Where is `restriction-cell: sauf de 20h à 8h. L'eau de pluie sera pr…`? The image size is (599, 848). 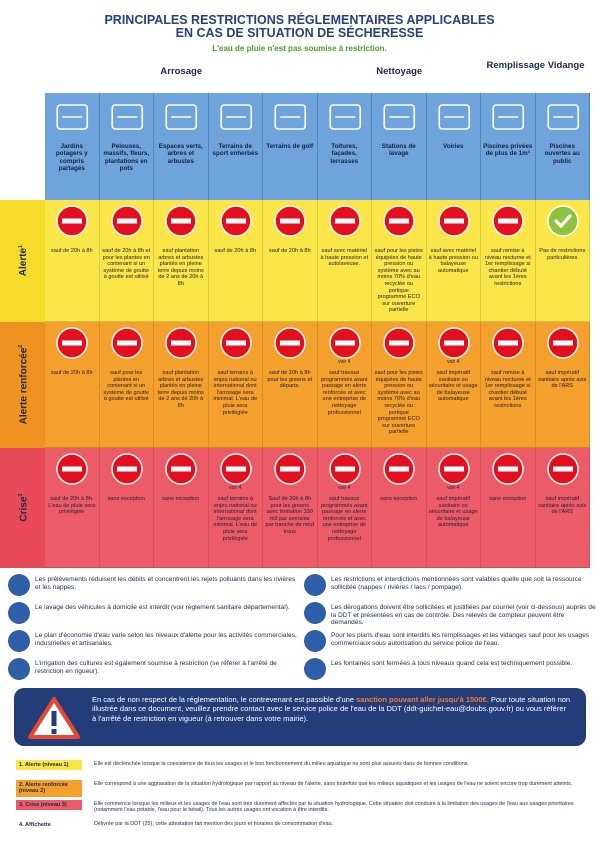 restriction-cell: sauf de 20h à 8h. L'eau de pluie sera pr… is located at coordinates (72, 508).